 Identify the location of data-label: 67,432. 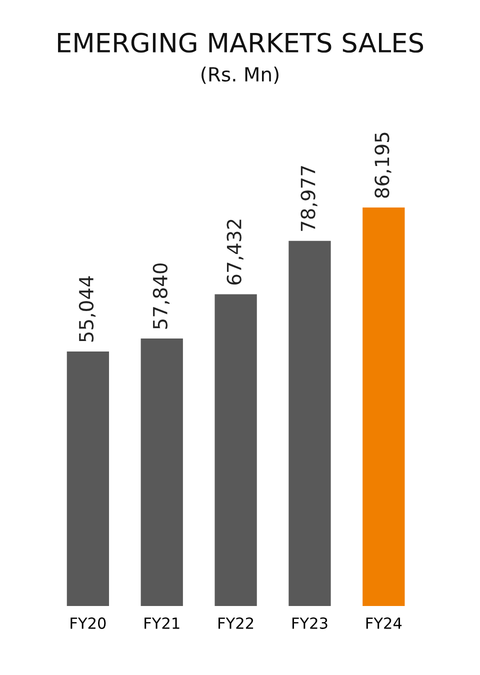
(235, 252).